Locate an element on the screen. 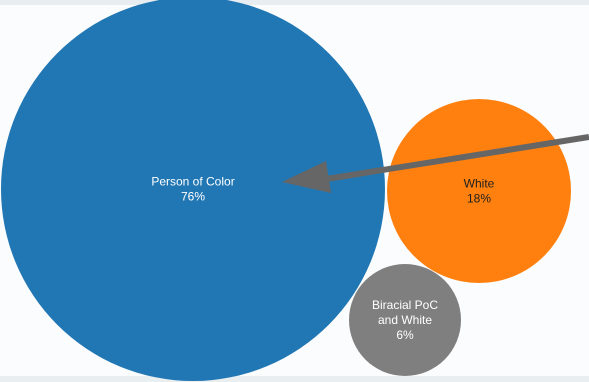  bubble-value-label: 6% is located at coordinates (405, 335).